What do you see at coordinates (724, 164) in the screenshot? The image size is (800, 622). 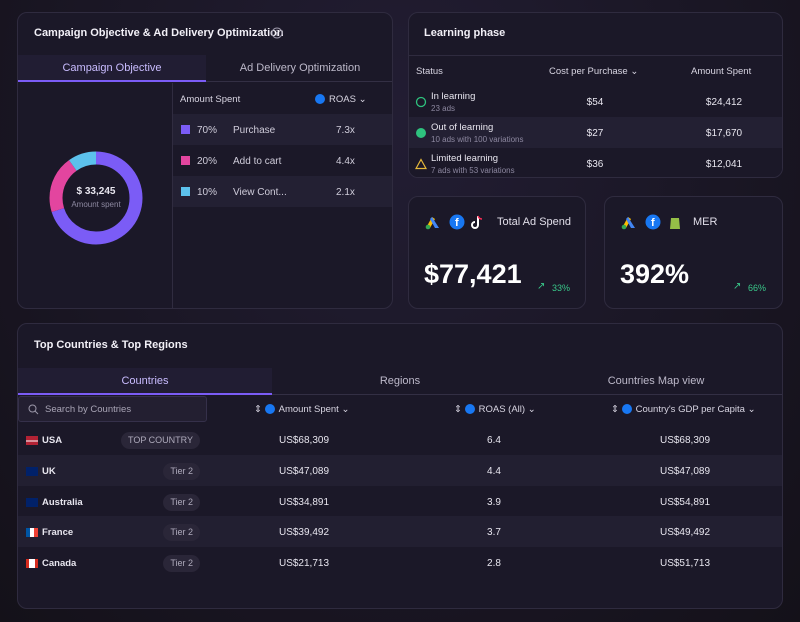 I see `spent: $12,041` at bounding box center [724, 164].